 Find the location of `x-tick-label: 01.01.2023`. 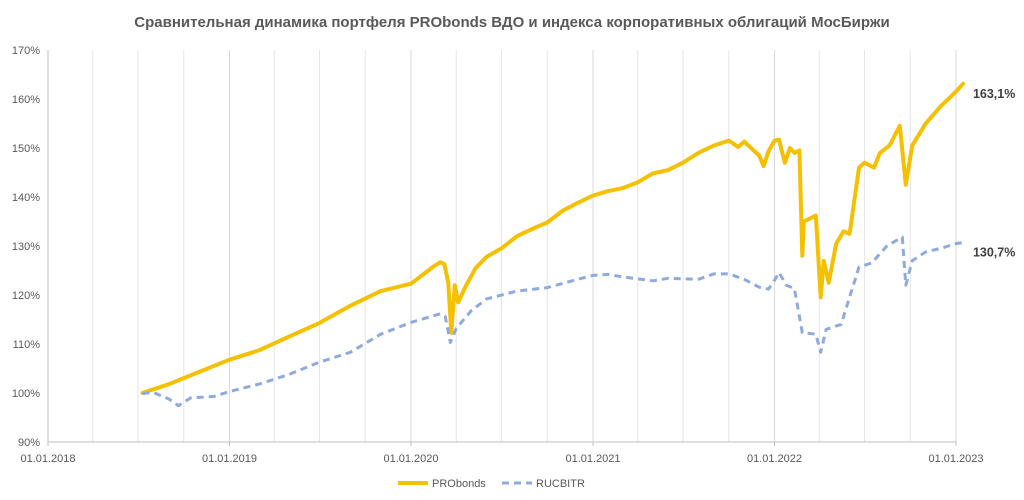

x-tick-label: 01.01.2023 is located at coordinates (955, 459).